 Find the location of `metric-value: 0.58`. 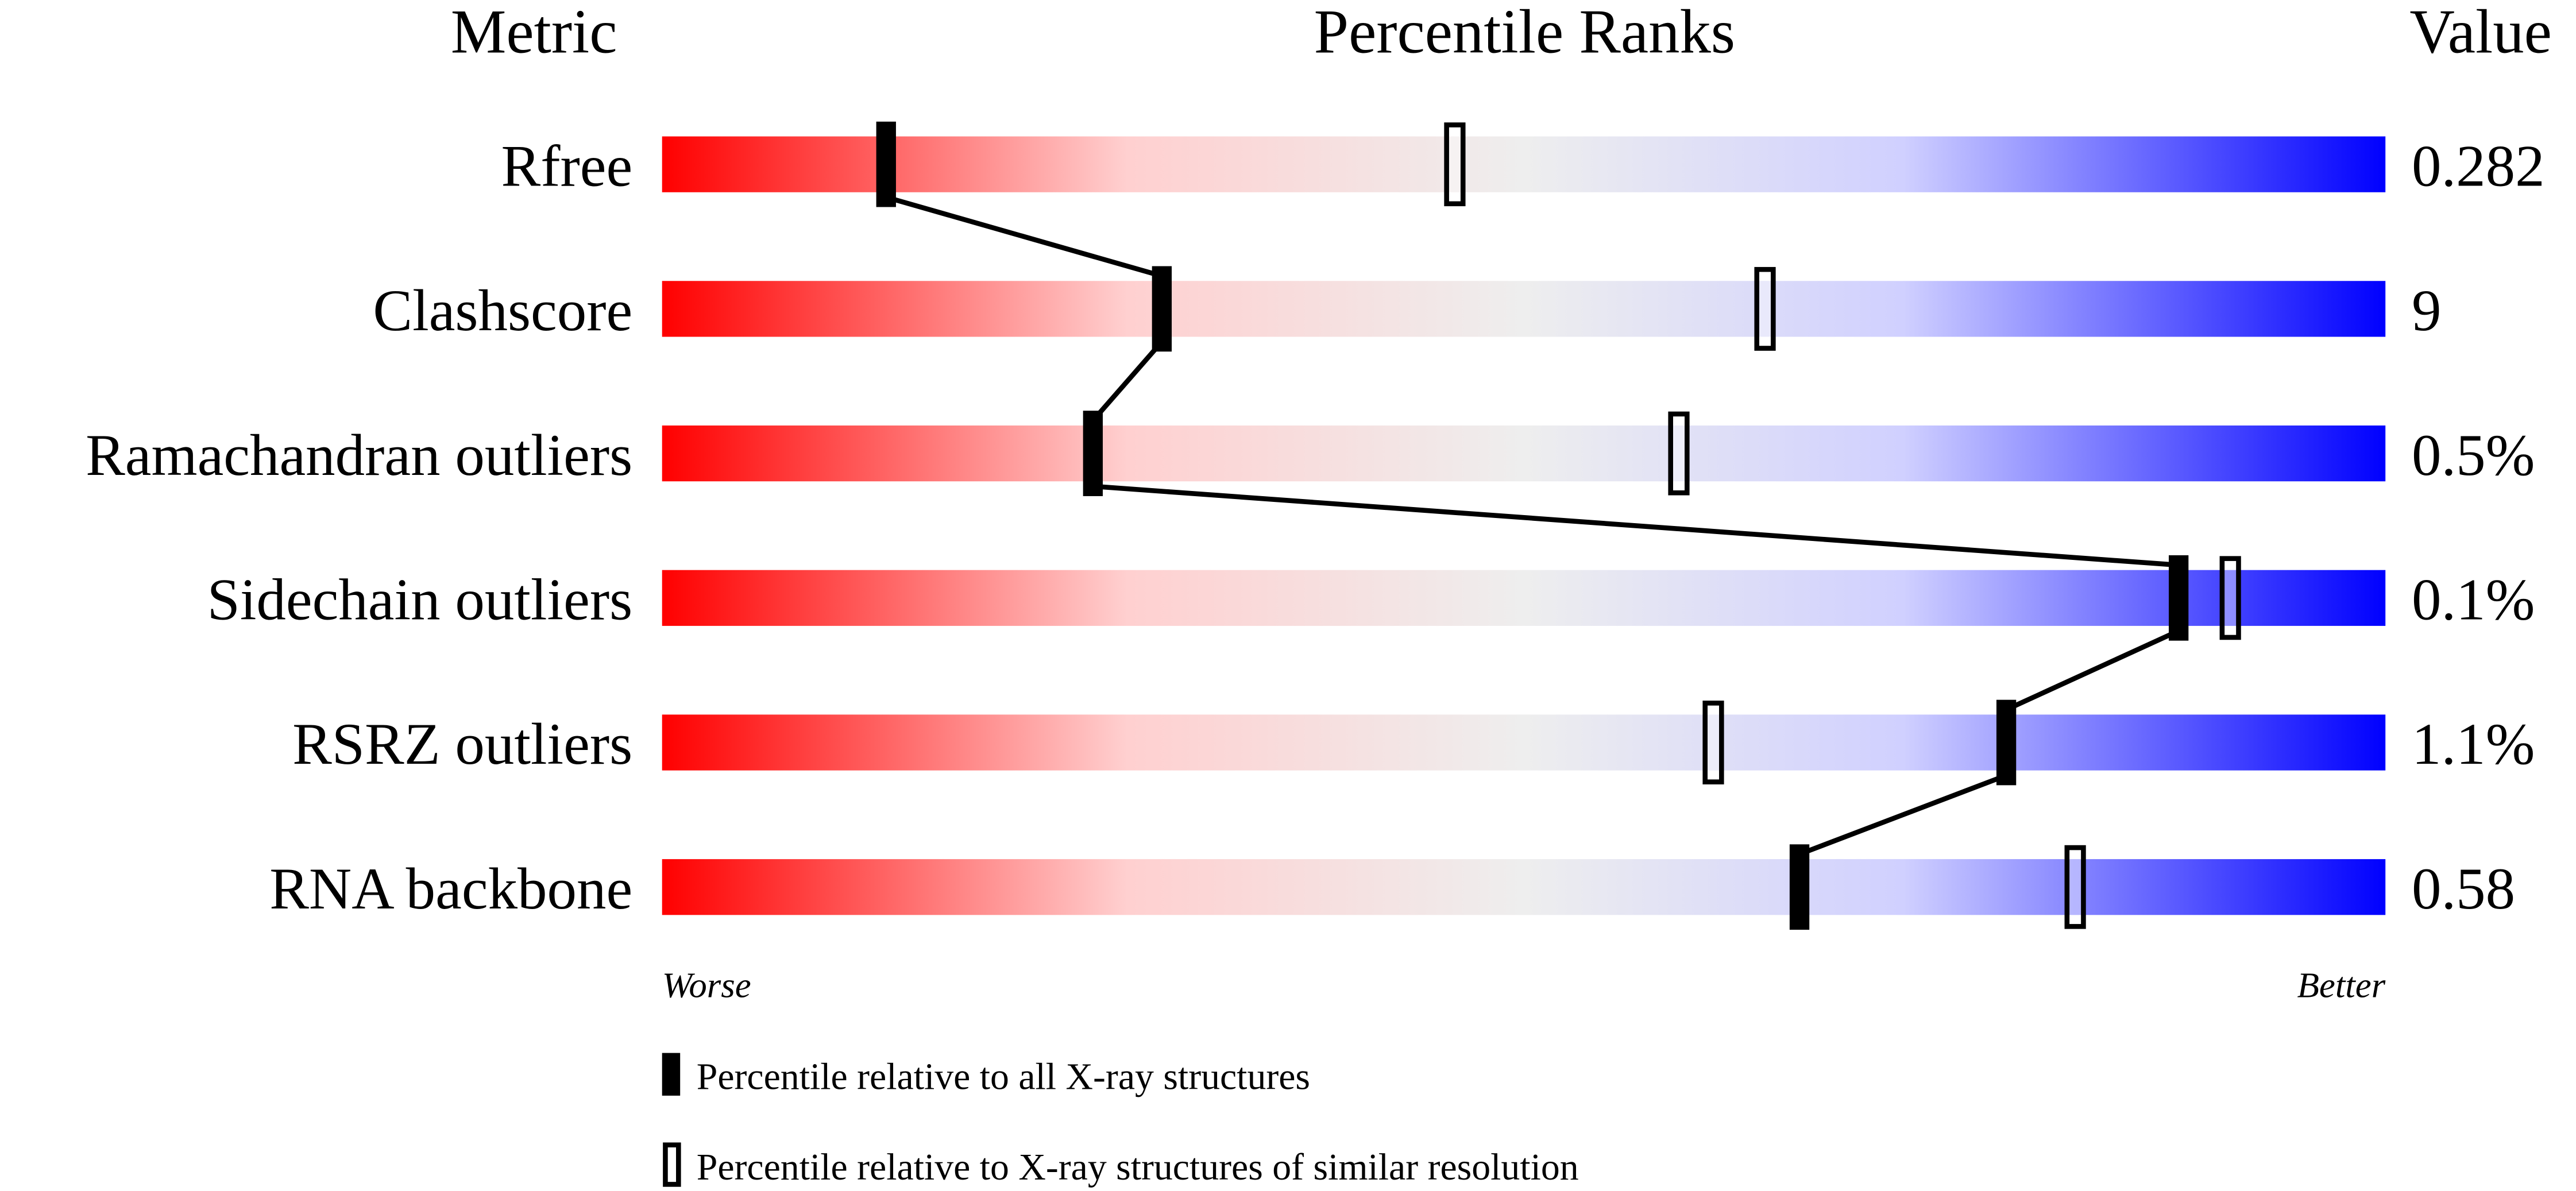

metric-value: 0.58 is located at coordinates (2463, 889).